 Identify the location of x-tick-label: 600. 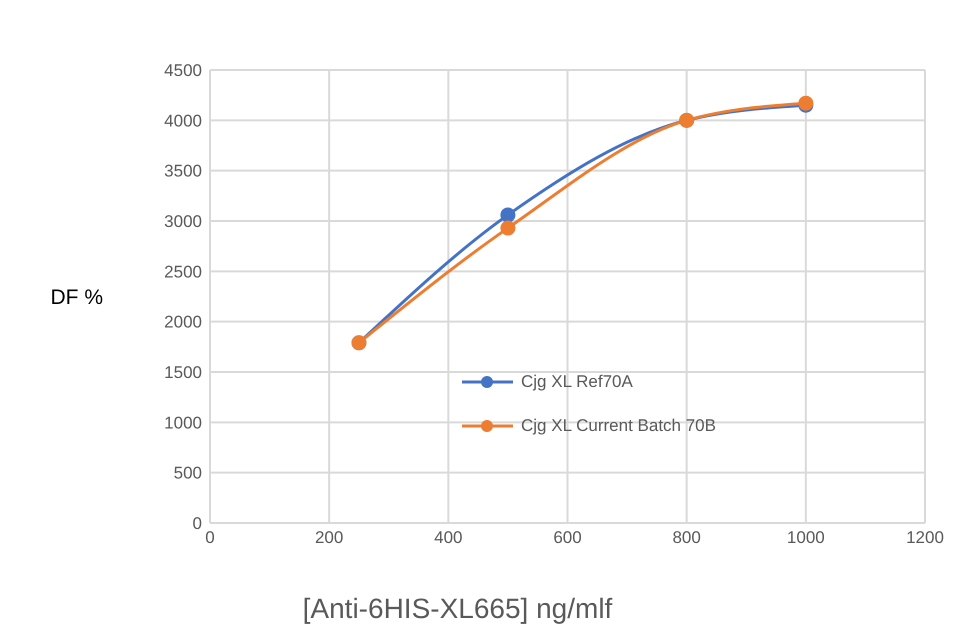
(567, 538).